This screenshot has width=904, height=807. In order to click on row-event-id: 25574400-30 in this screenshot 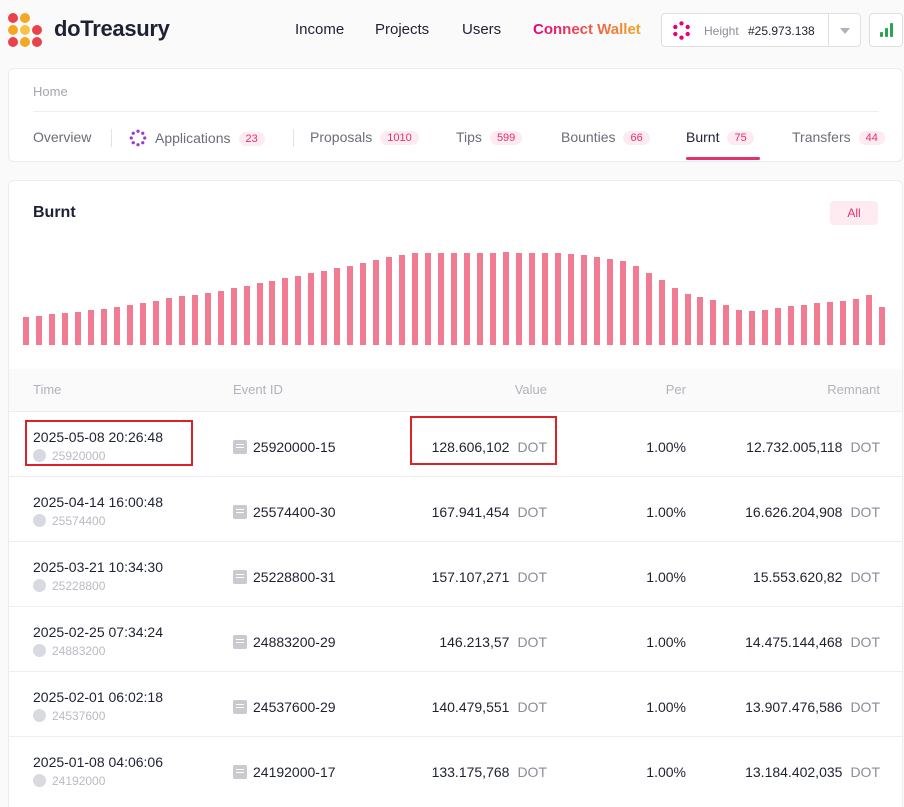, I will do `click(284, 512)`.